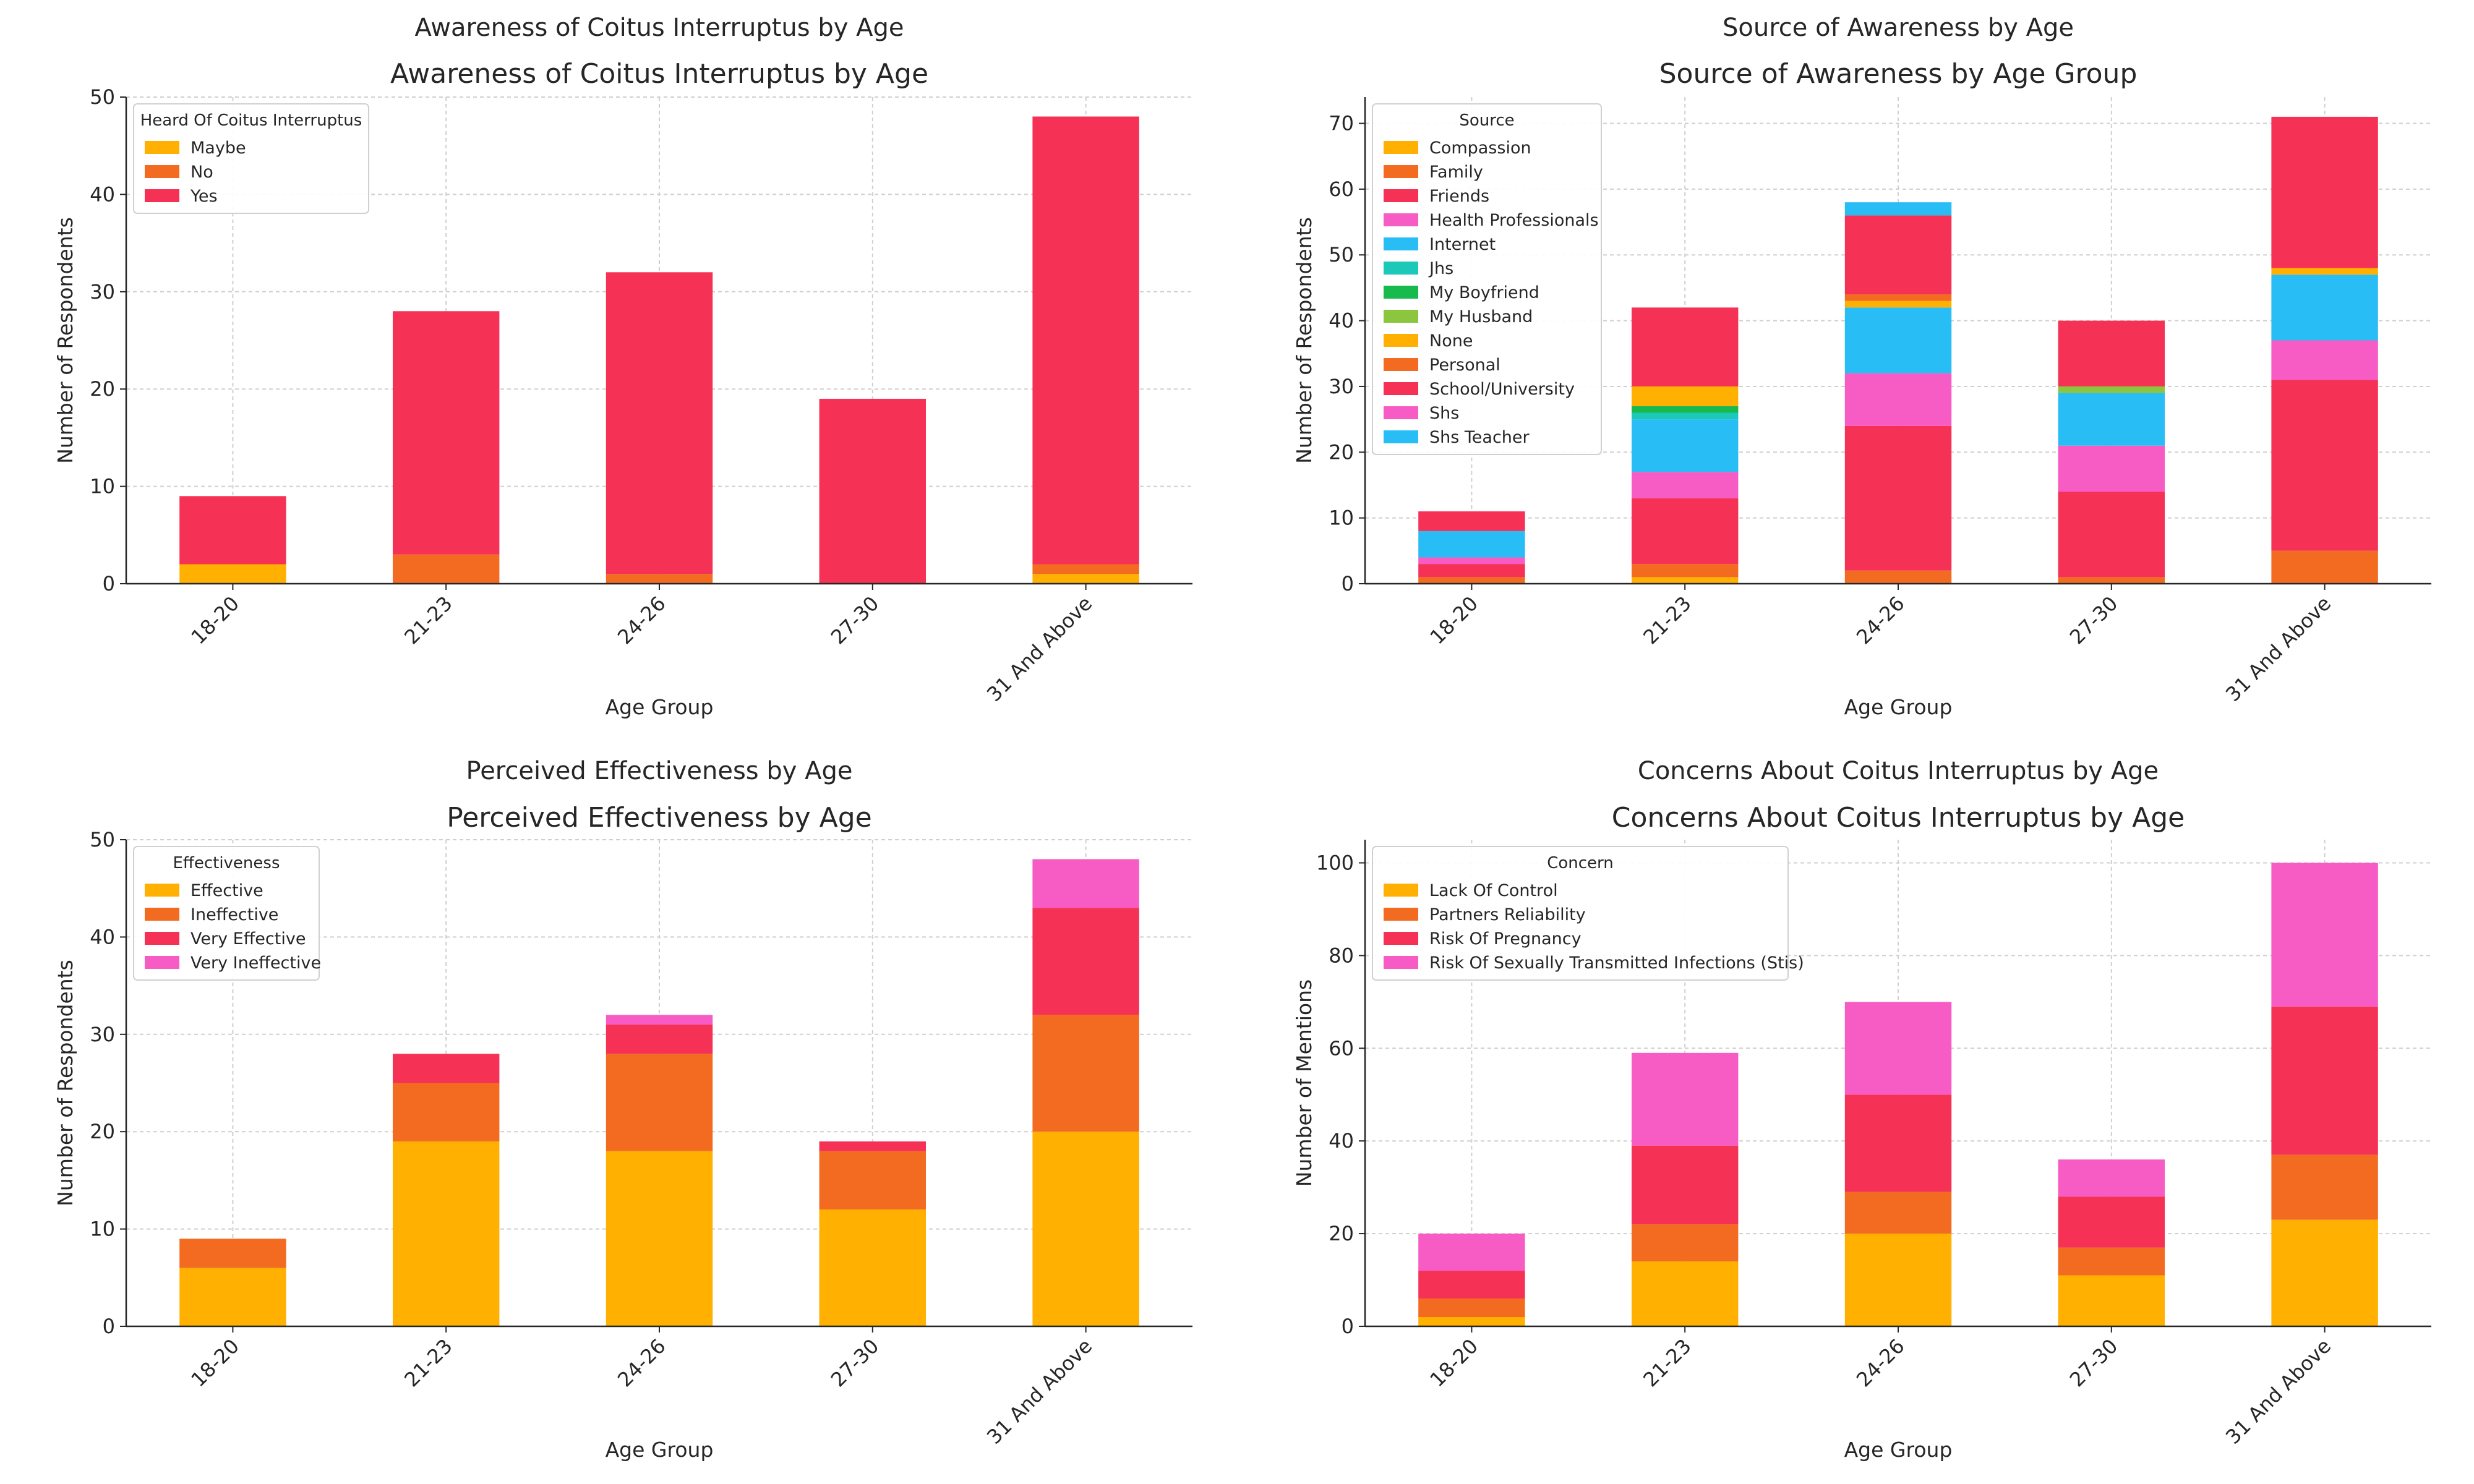 This screenshot has width=2474, height=1484. I want to click on legend-label: Effective, so click(227, 890).